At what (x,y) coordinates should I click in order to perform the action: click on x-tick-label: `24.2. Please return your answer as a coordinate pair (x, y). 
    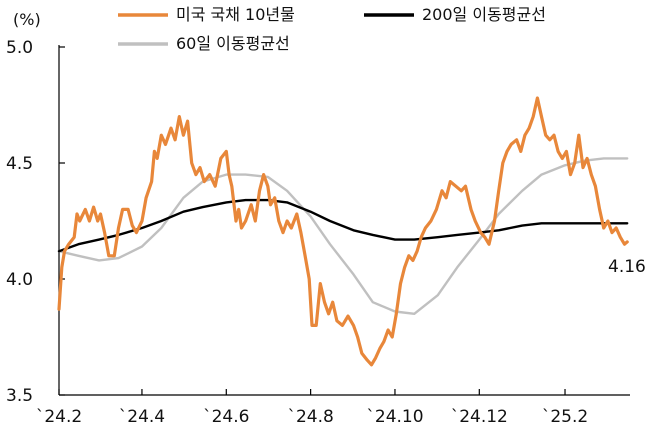
    Looking at the image, I should click on (59, 417).